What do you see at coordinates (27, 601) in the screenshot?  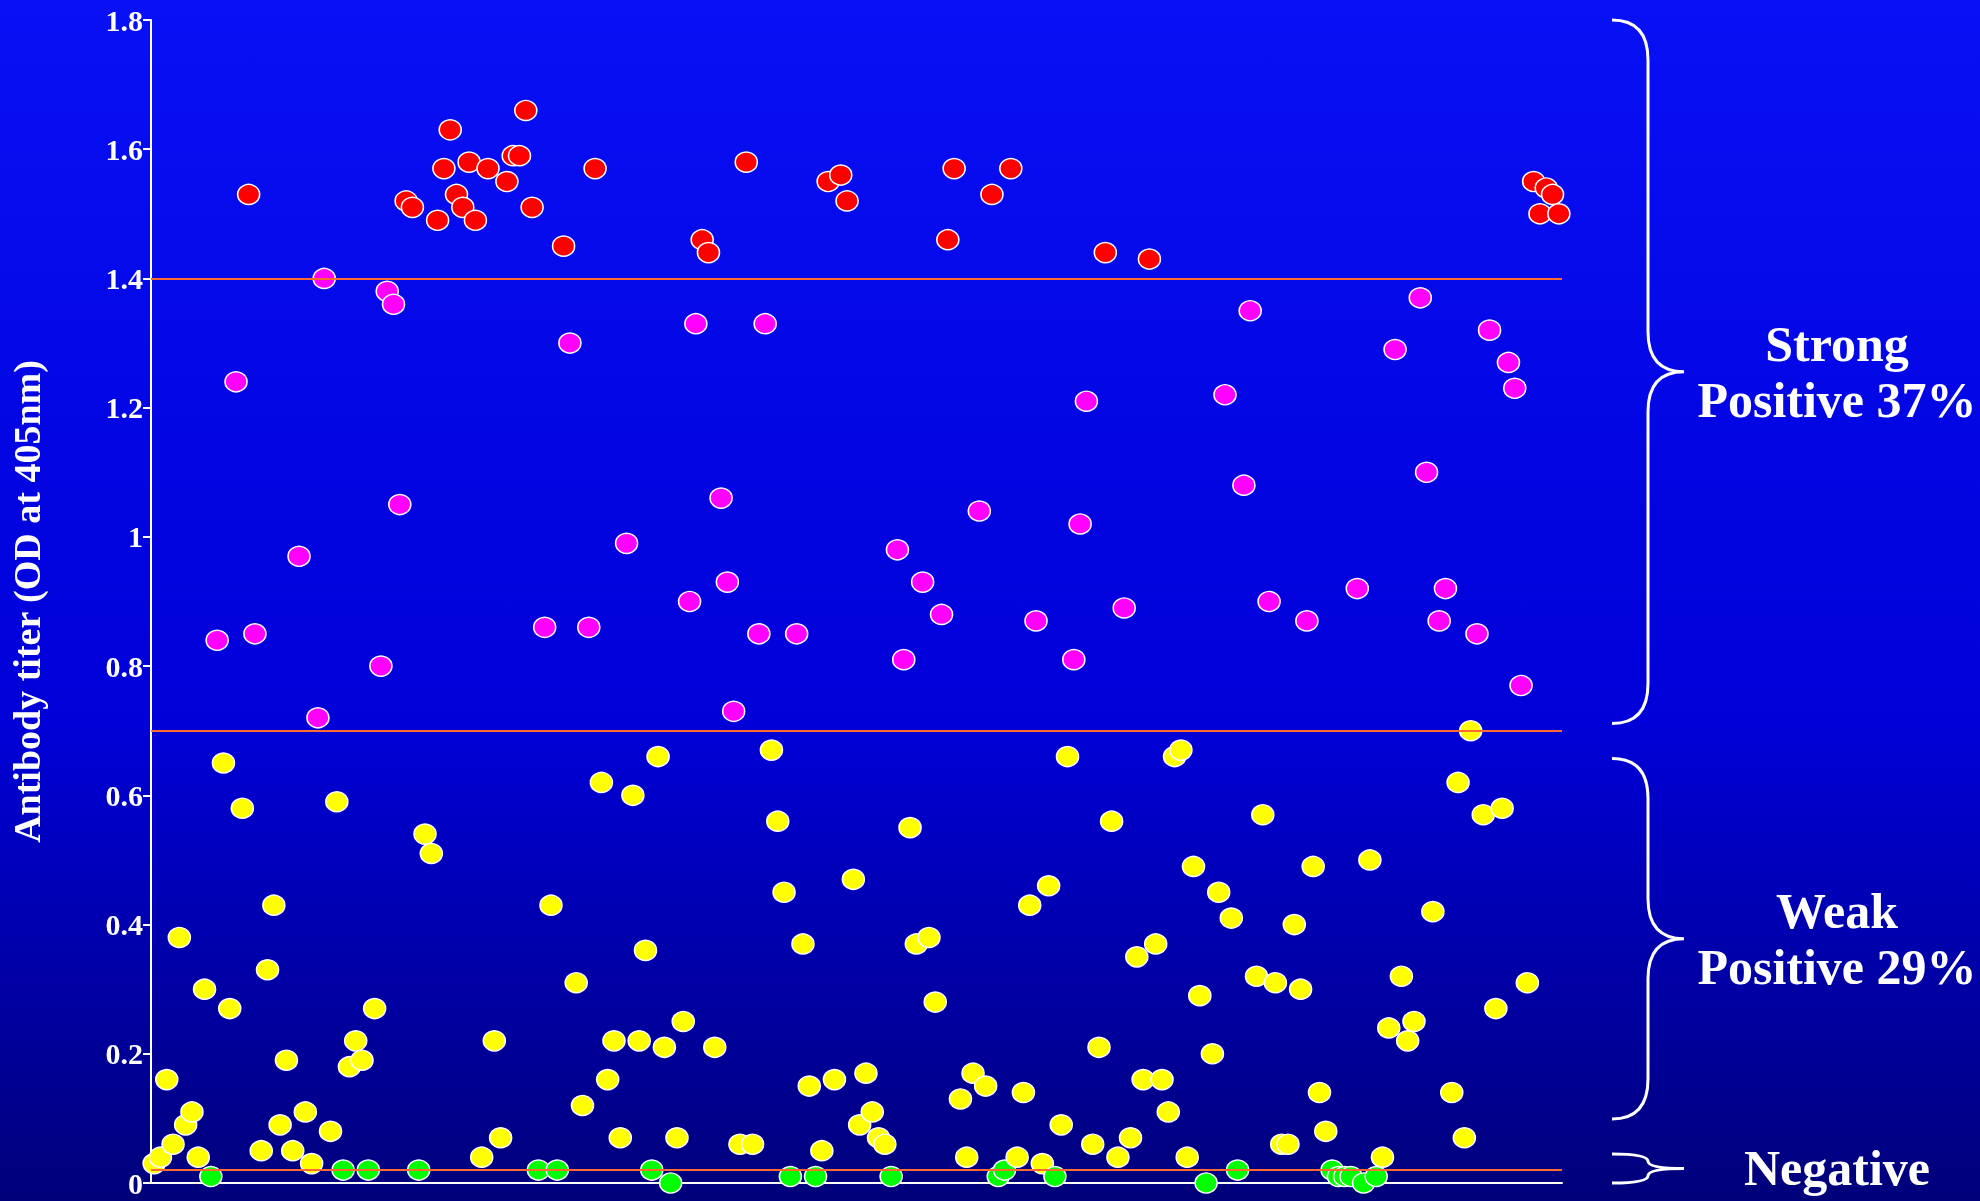 I see `y-axis-title: Antibody titer (OD at 405nm)` at bounding box center [27, 601].